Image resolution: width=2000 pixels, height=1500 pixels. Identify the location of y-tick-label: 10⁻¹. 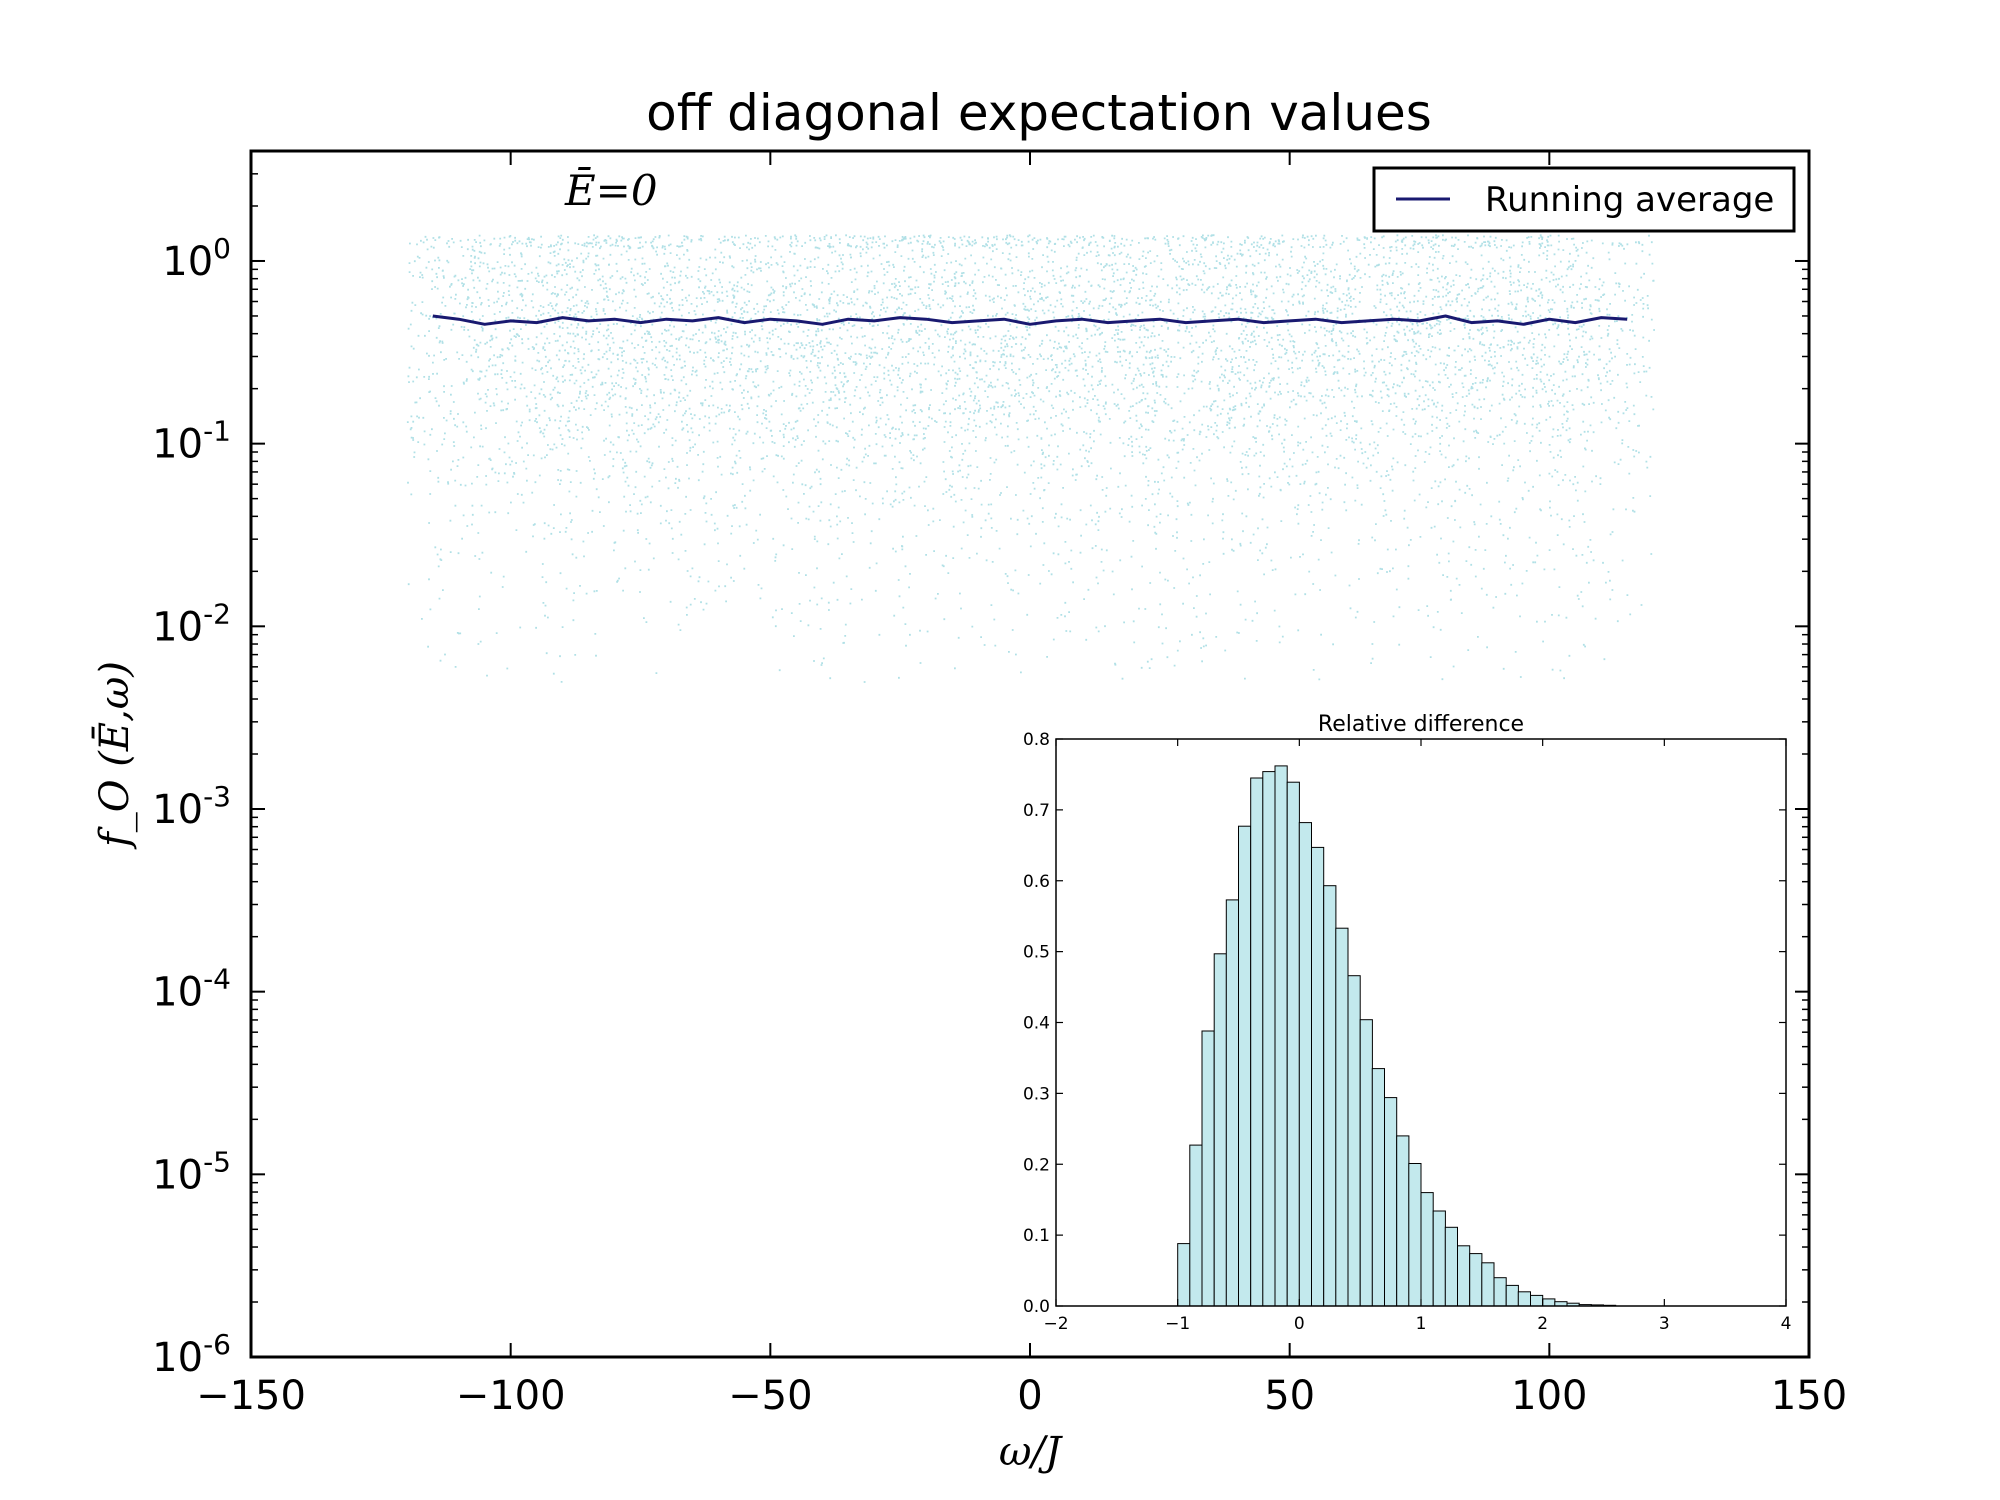
(191, 441).